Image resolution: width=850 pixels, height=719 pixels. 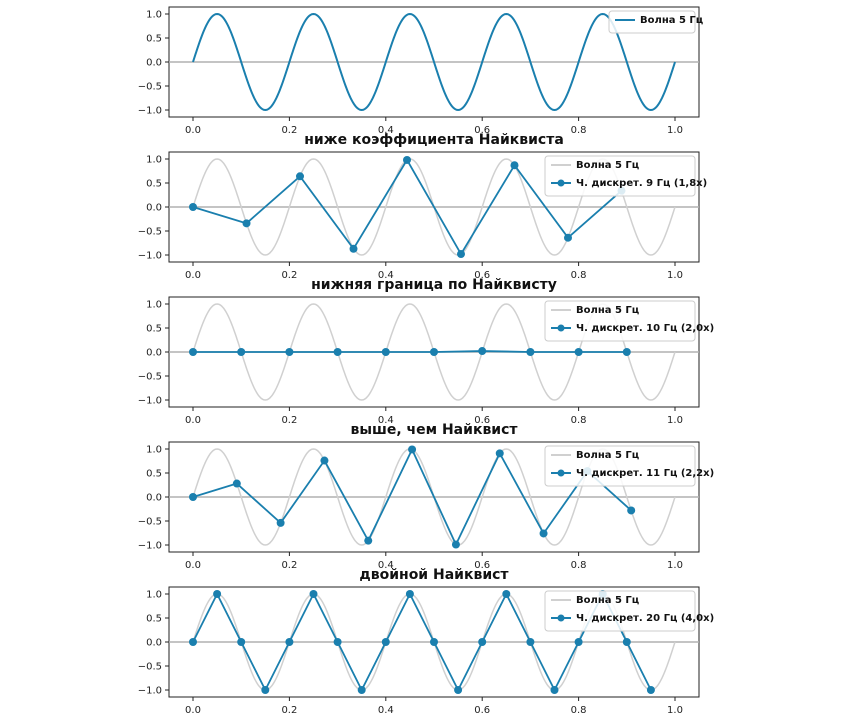 I want to click on subplot-title: выше, чем Найквист, so click(x=434, y=430).